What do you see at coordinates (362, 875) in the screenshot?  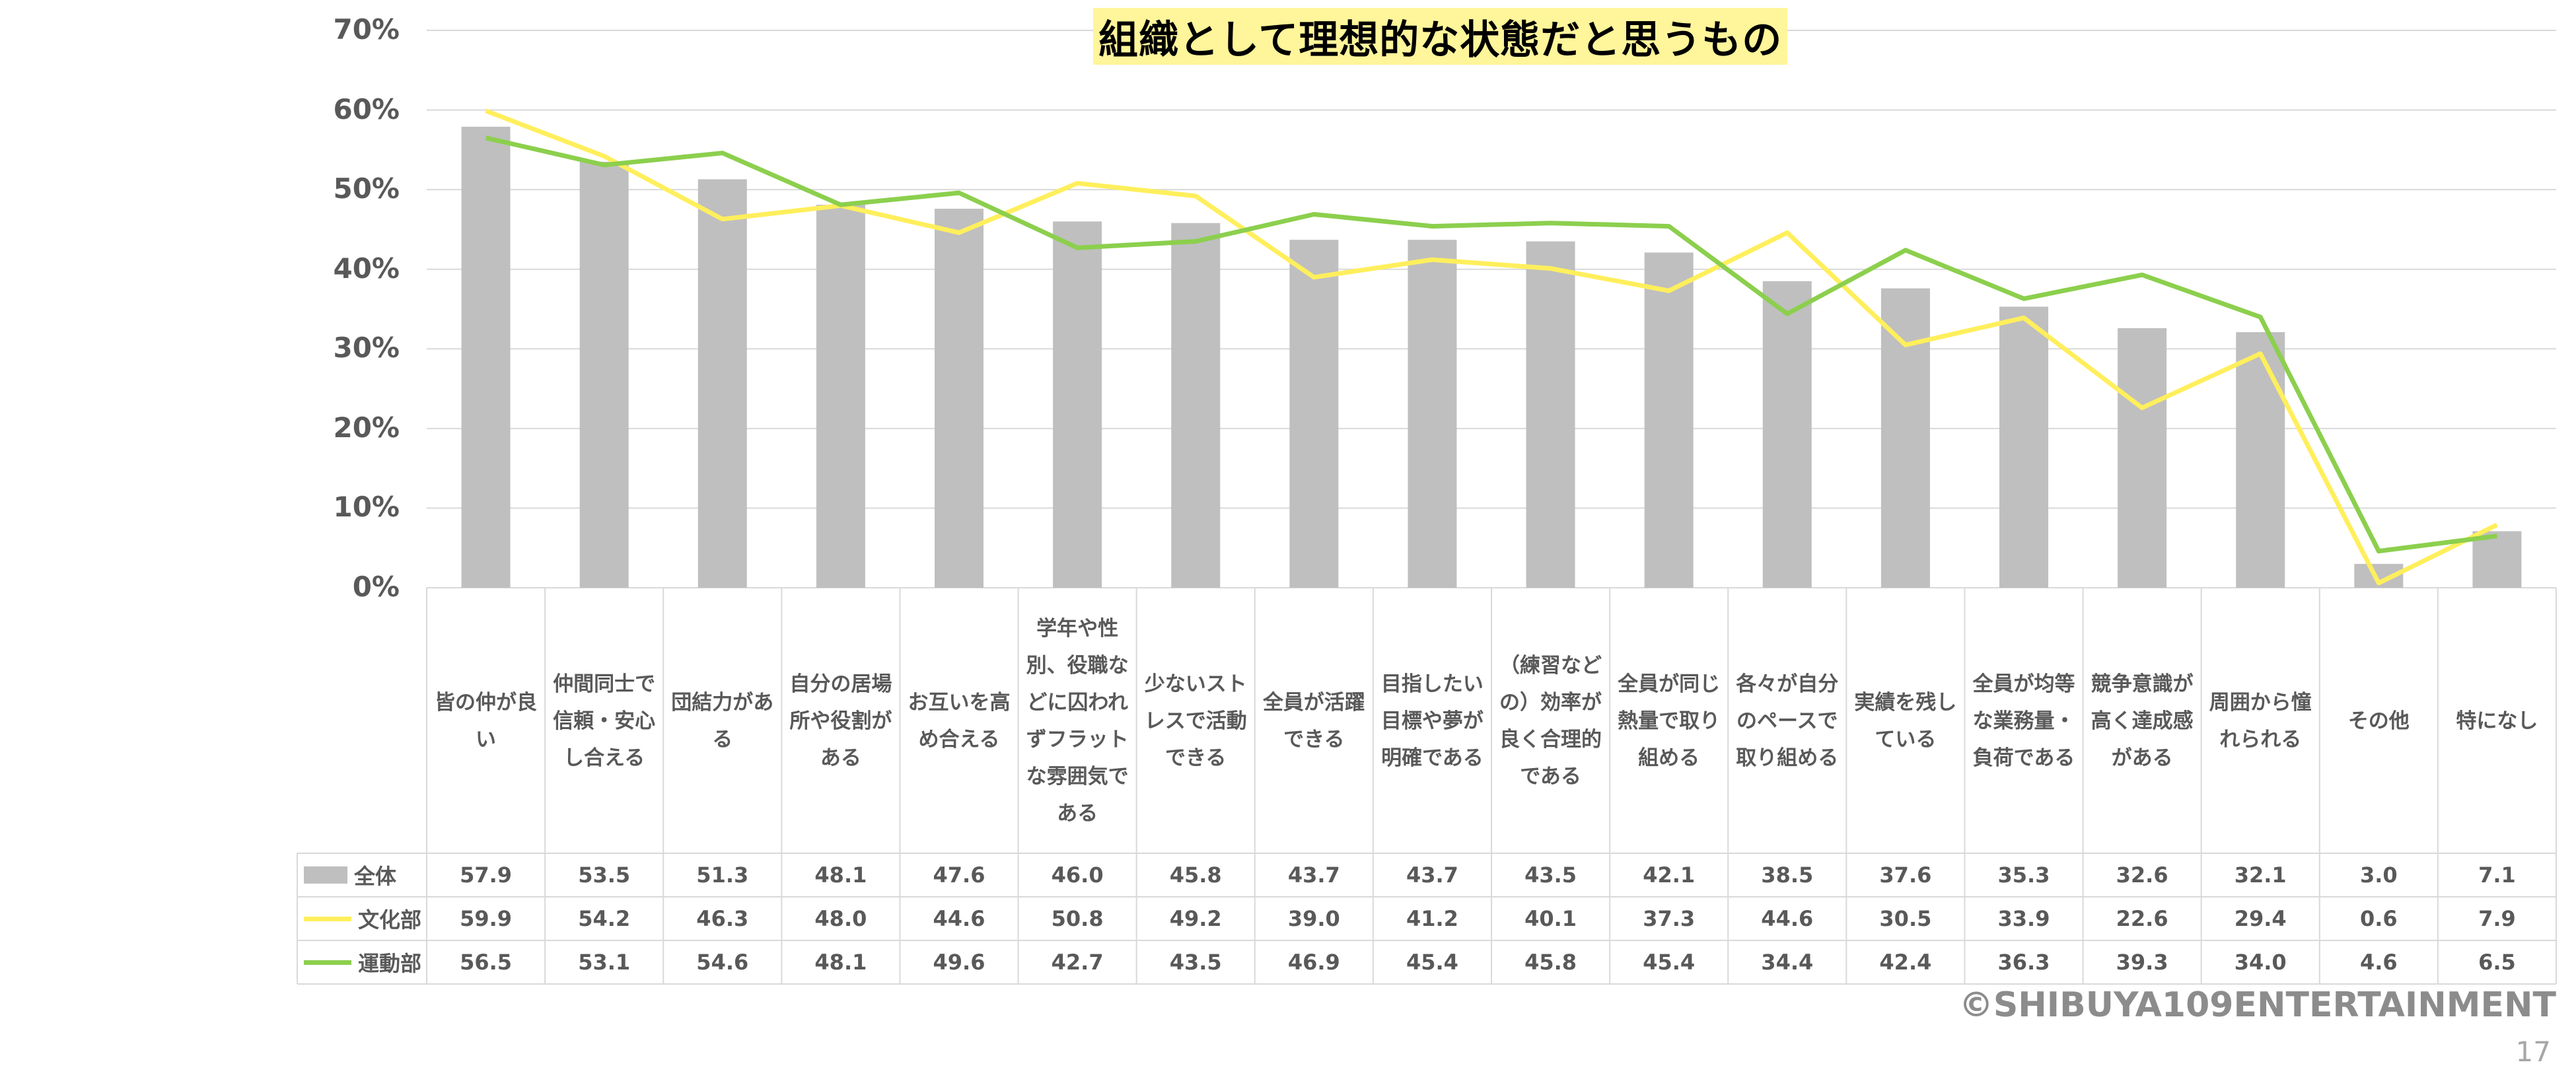 I see `legend-item: 全体` at bounding box center [362, 875].